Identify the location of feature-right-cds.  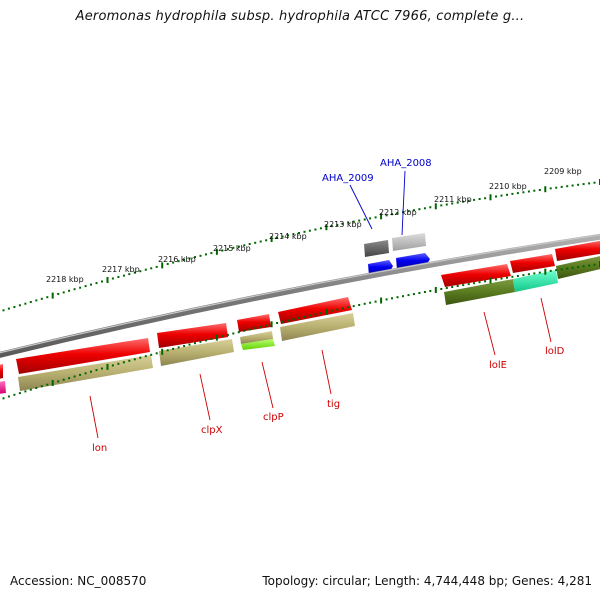
(577, 250).